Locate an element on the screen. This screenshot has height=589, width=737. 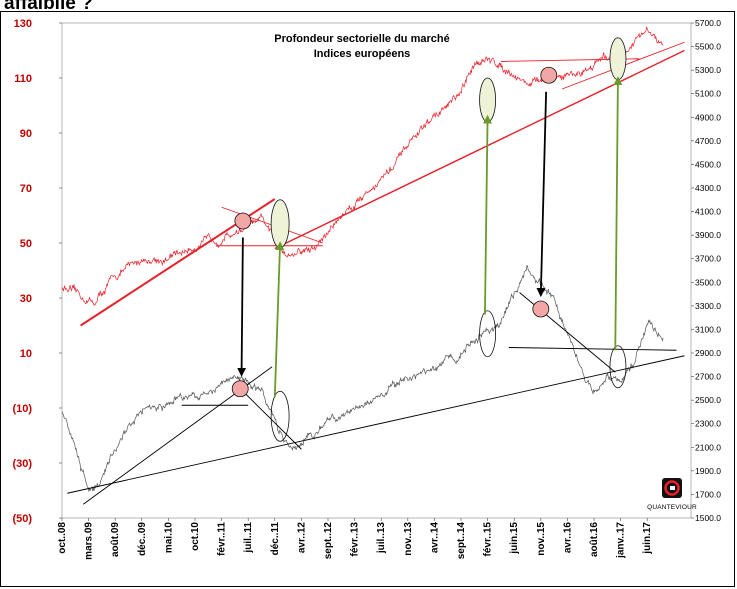
x-tick-label: nov..15 is located at coordinates (541, 539).